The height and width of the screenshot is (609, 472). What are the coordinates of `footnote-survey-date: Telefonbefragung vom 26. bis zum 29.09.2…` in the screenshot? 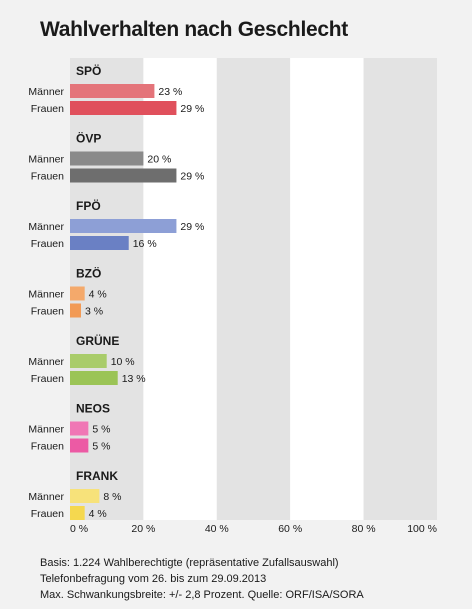 It's located at (153, 579).